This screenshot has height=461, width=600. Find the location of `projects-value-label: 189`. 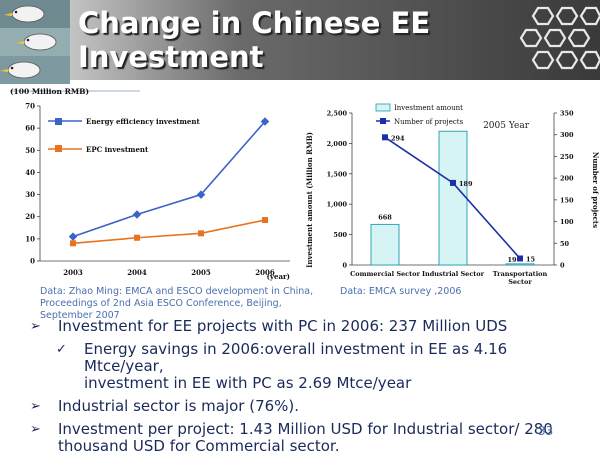

projects-value-label: 189 is located at coordinates (466, 184).